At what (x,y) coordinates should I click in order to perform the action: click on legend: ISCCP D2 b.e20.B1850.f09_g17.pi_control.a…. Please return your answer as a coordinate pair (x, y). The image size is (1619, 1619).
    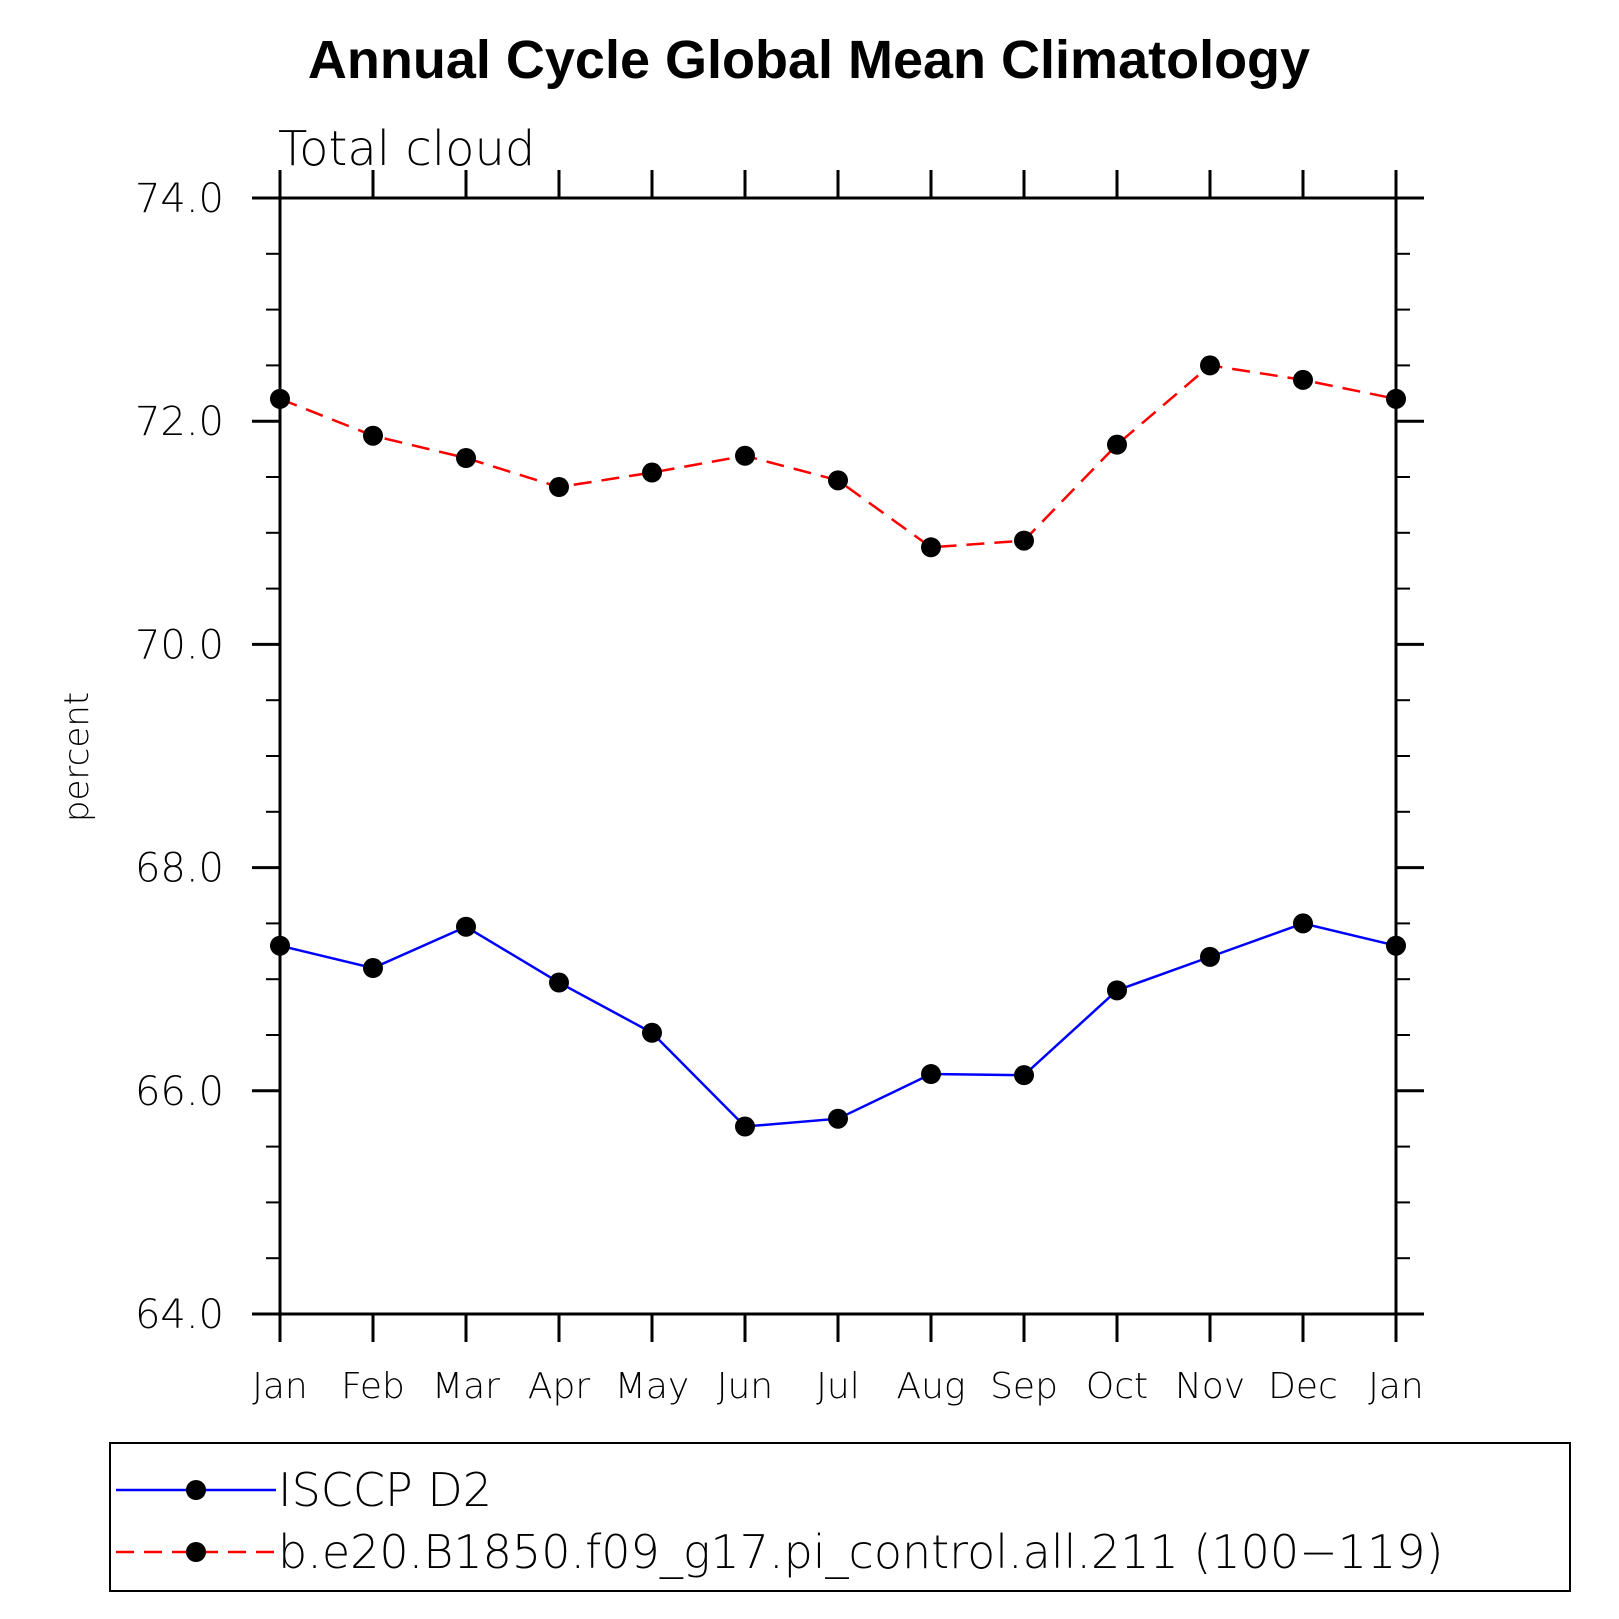
    Looking at the image, I should click on (840, 1517).